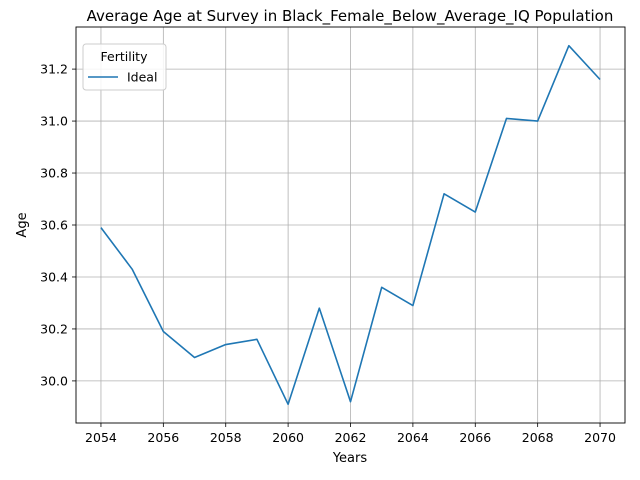  Describe the element at coordinates (600, 437) in the screenshot. I see `x-tick-label: 2070` at that location.